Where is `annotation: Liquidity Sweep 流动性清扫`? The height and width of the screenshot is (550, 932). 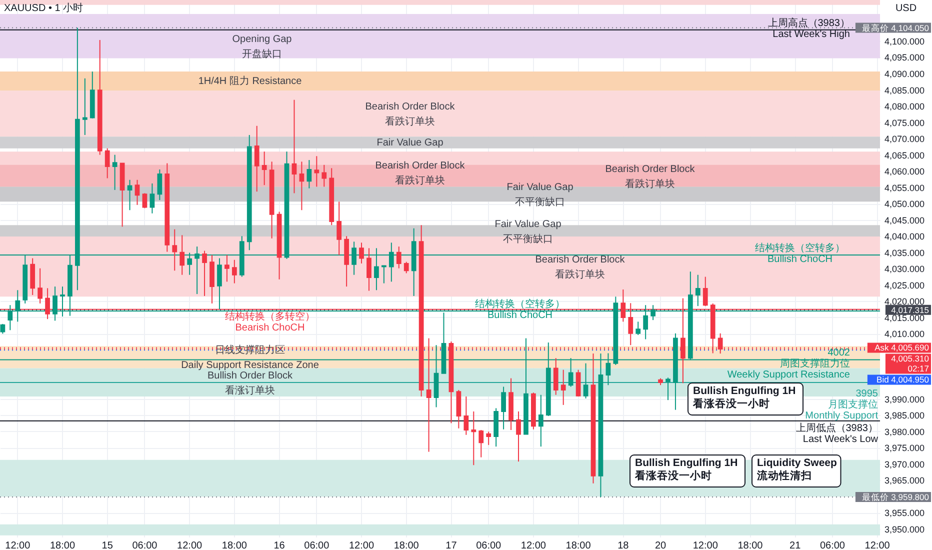 annotation: Liquidity Sweep 流动性清扫 is located at coordinates (796, 469).